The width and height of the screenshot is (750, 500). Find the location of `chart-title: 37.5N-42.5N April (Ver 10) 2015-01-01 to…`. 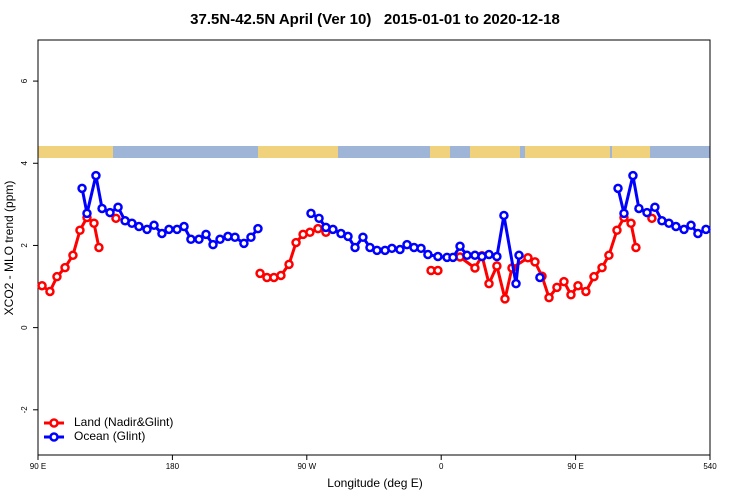

chart-title: 37.5N-42.5N April (Ver 10) 2015-01-01 to… is located at coordinates (375, 19).